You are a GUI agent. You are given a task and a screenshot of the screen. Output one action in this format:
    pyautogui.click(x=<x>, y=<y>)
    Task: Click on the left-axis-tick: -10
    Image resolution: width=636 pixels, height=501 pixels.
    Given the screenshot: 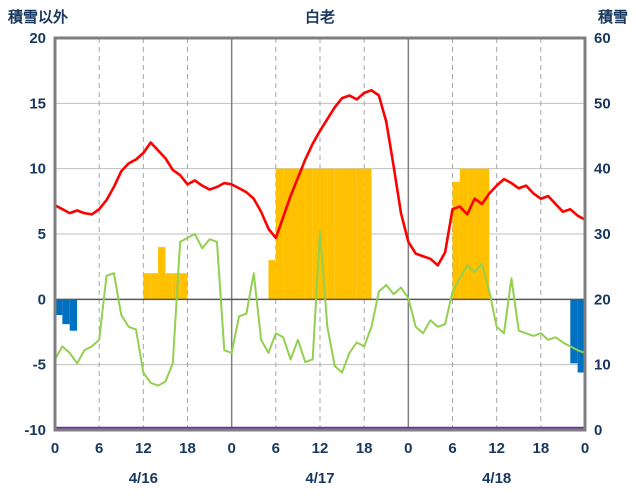 What is the action you would take?
    pyautogui.click(x=35, y=430)
    